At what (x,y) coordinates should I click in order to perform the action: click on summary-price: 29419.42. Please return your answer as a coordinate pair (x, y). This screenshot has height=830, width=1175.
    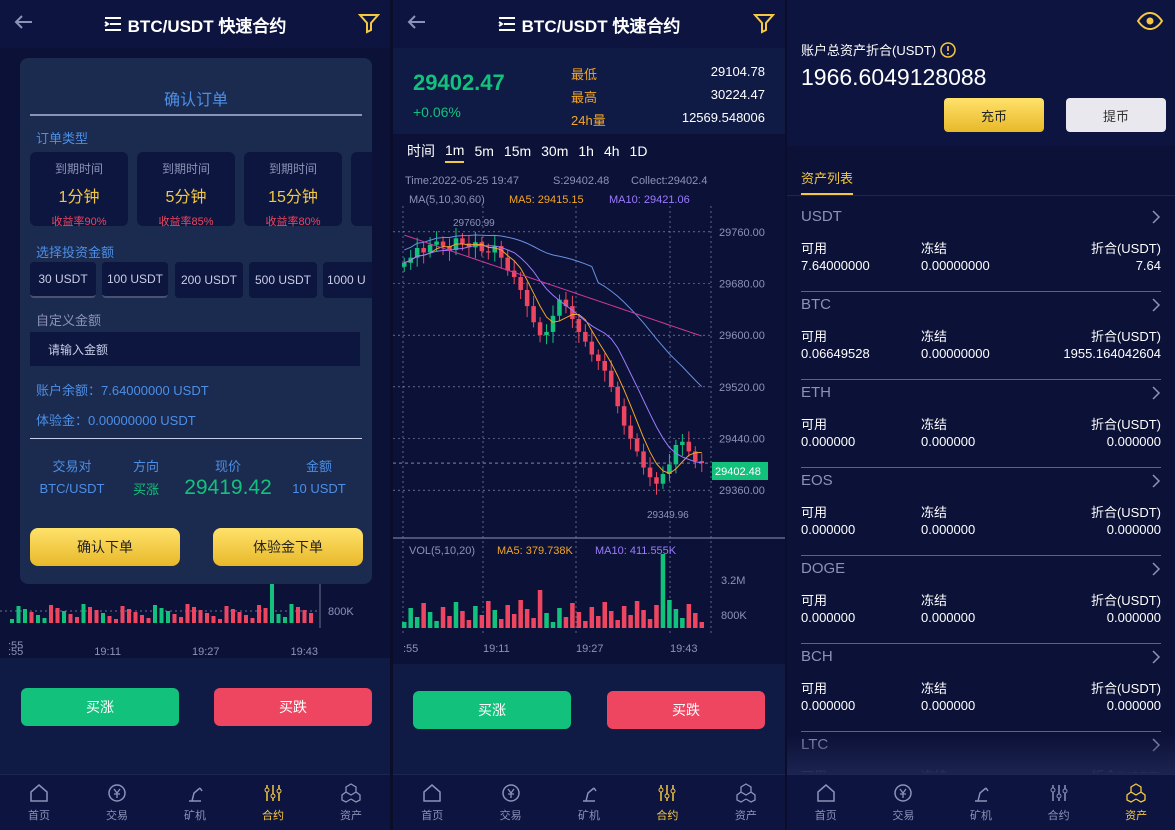
    Looking at the image, I should click on (228, 487).